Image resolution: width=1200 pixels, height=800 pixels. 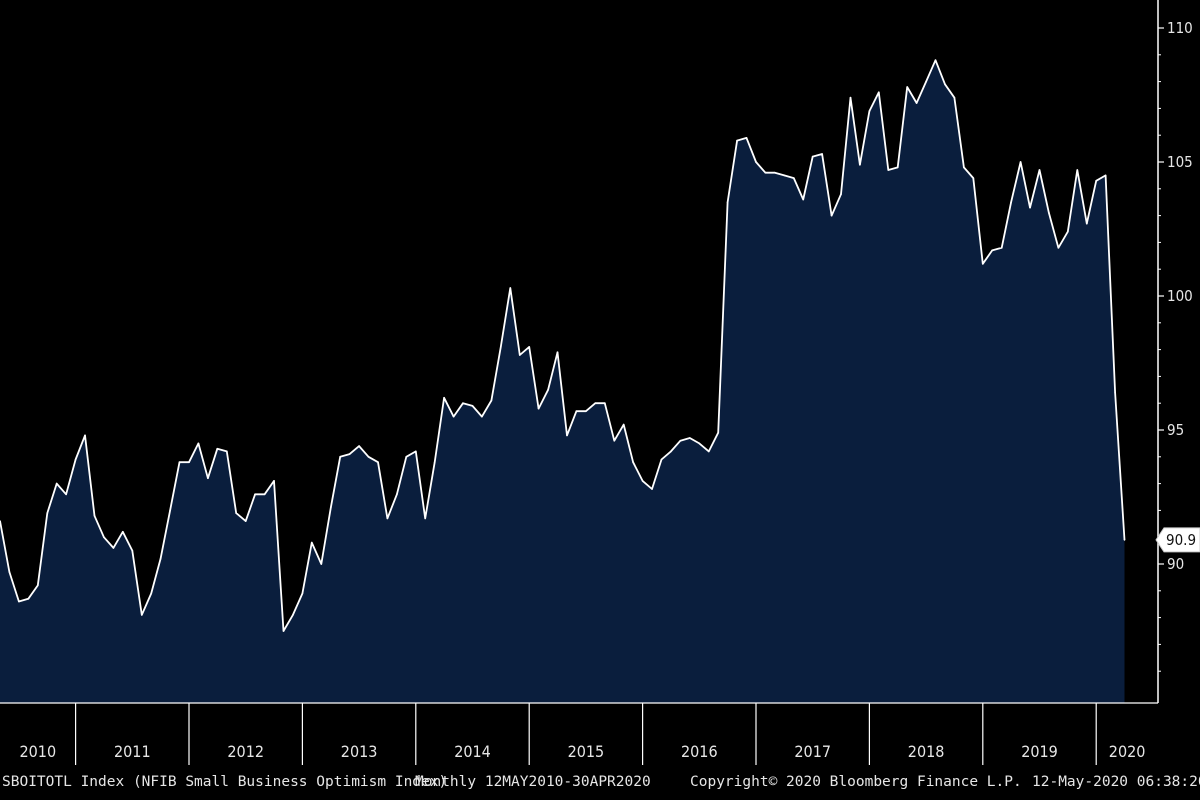 What do you see at coordinates (926, 751) in the screenshot?
I see `x-tick-label: 2018` at bounding box center [926, 751].